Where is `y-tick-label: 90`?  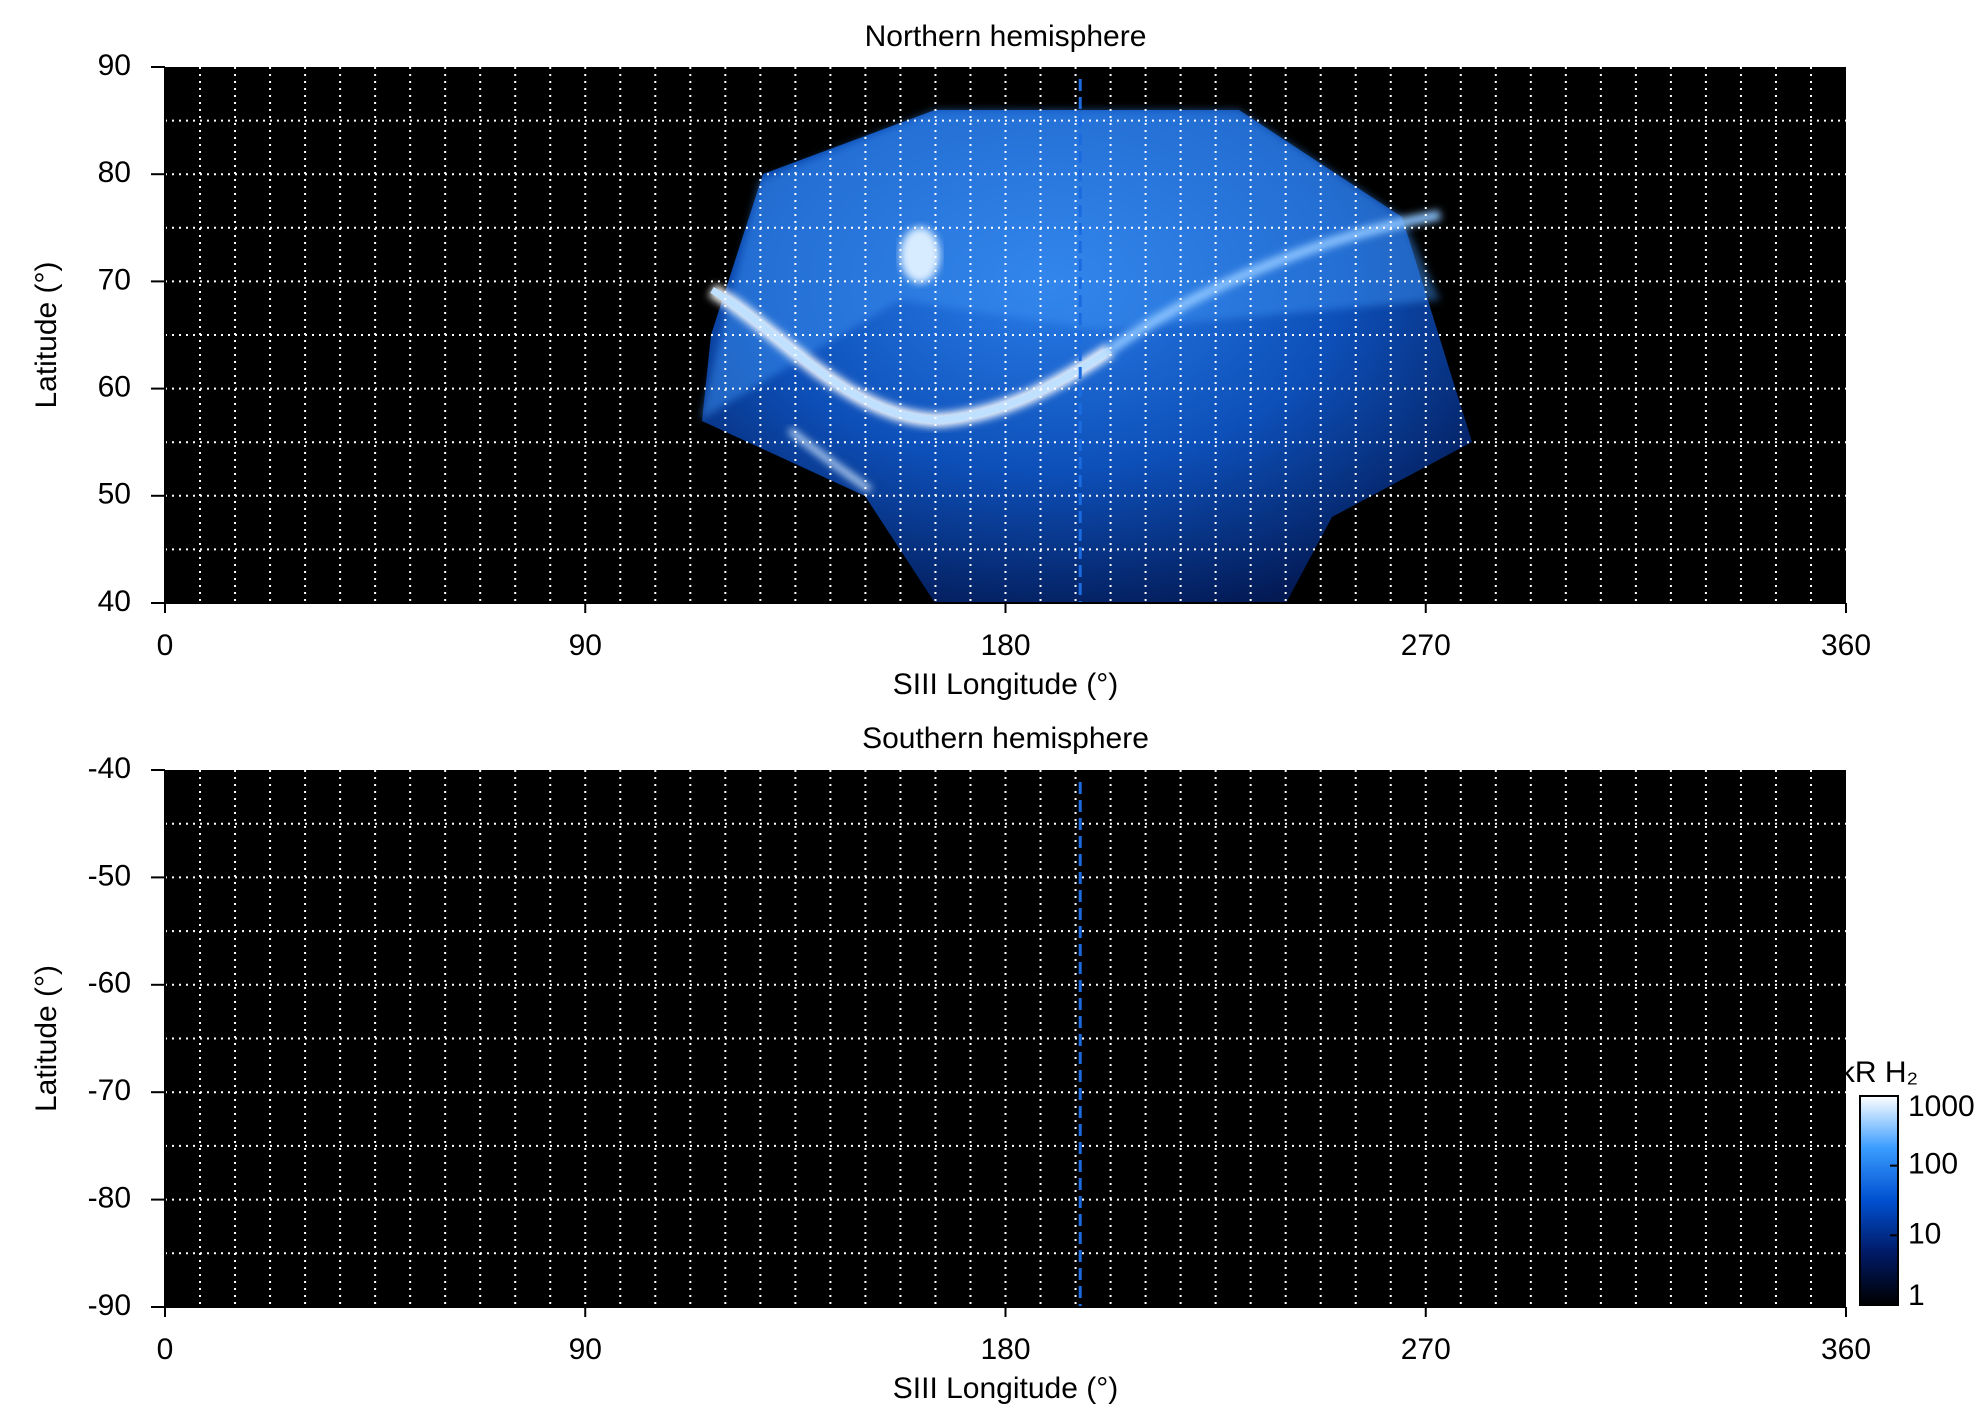
y-tick-label: 90 is located at coordinates (114, 65).